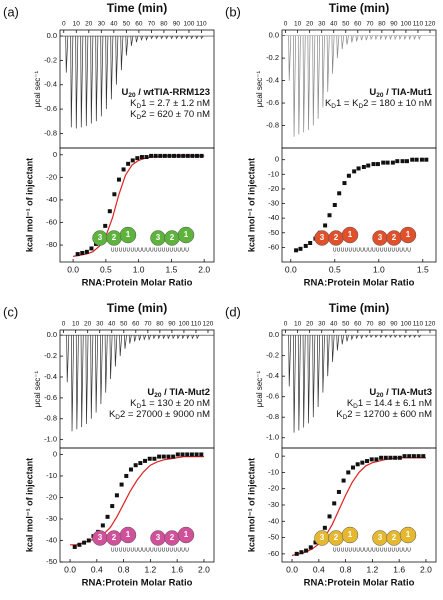 The image size is (443, 600). Describe the element at coordinates (273, 504) in the screenshot. I see `y-tick-label: -30` at that location.